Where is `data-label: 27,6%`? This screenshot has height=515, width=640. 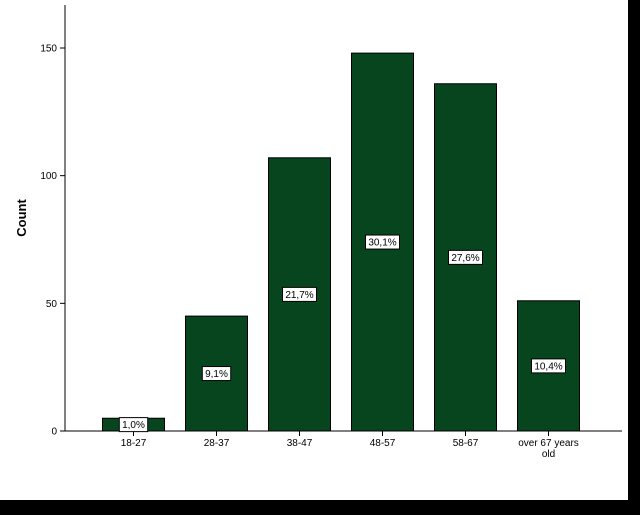 data-label: 27,6% is located at coordinates (465, 258).